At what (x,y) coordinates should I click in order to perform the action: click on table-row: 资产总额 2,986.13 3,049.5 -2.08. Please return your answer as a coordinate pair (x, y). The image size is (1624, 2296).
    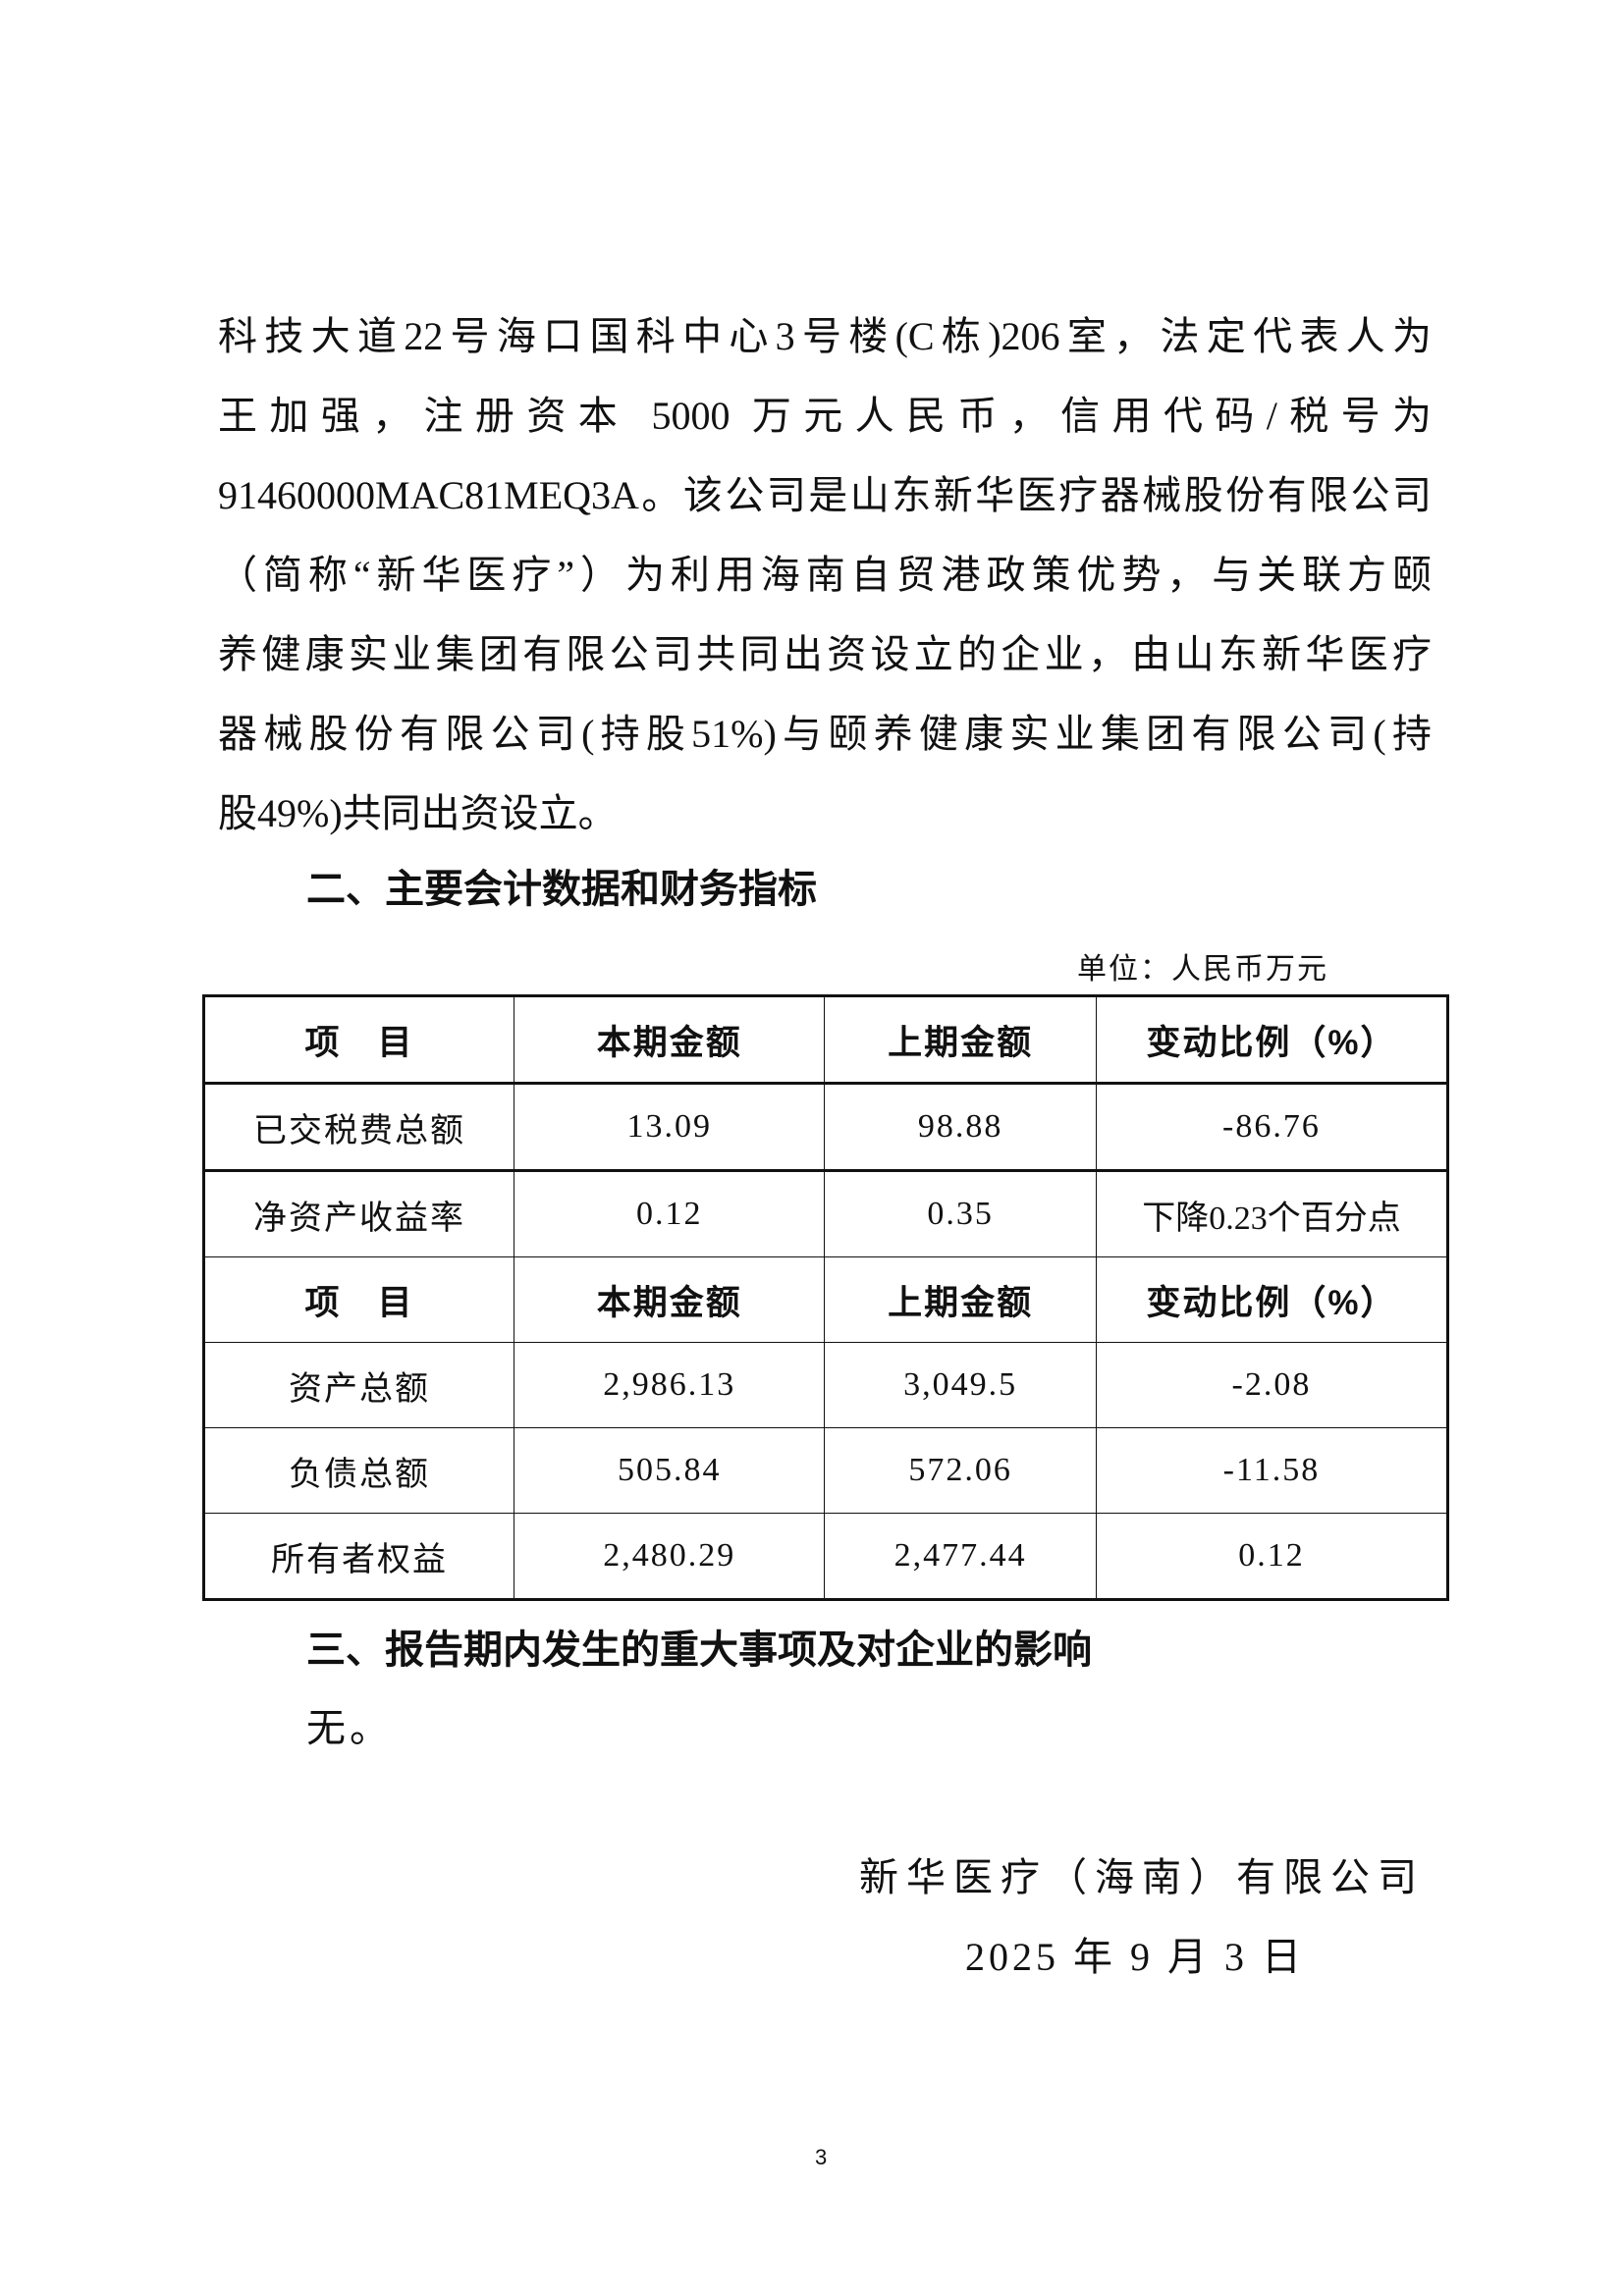
    Looking at the image, I should click on (825, 1385).